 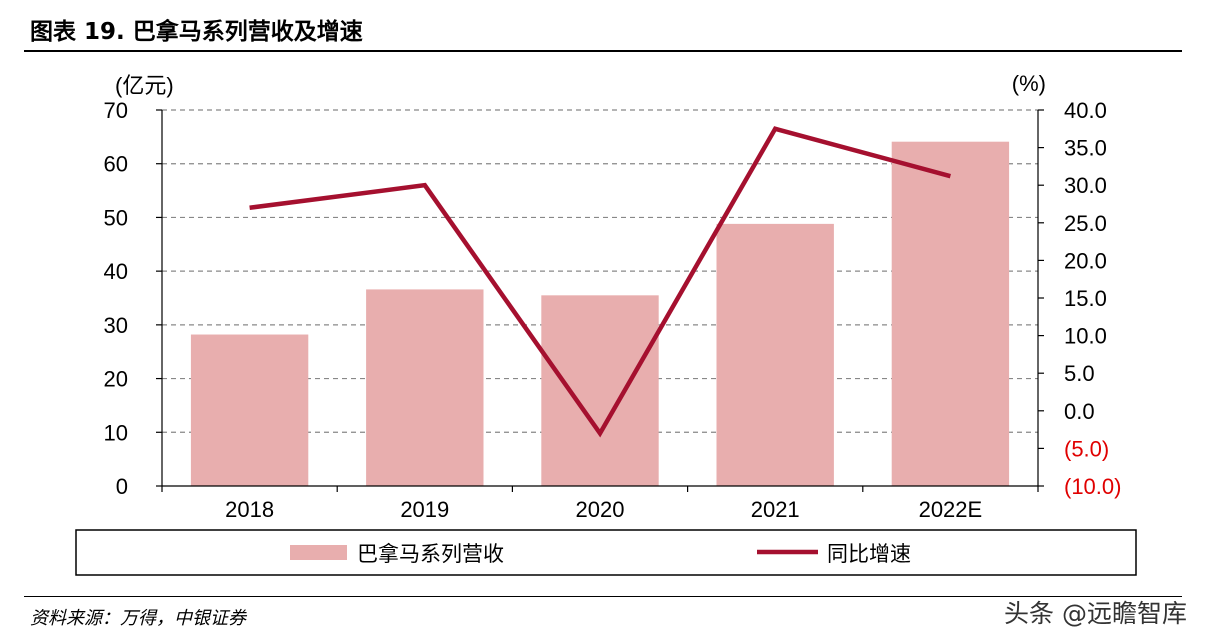 I want to click on y-right-tick-label: 0.0, so click(x=1079, y=411).